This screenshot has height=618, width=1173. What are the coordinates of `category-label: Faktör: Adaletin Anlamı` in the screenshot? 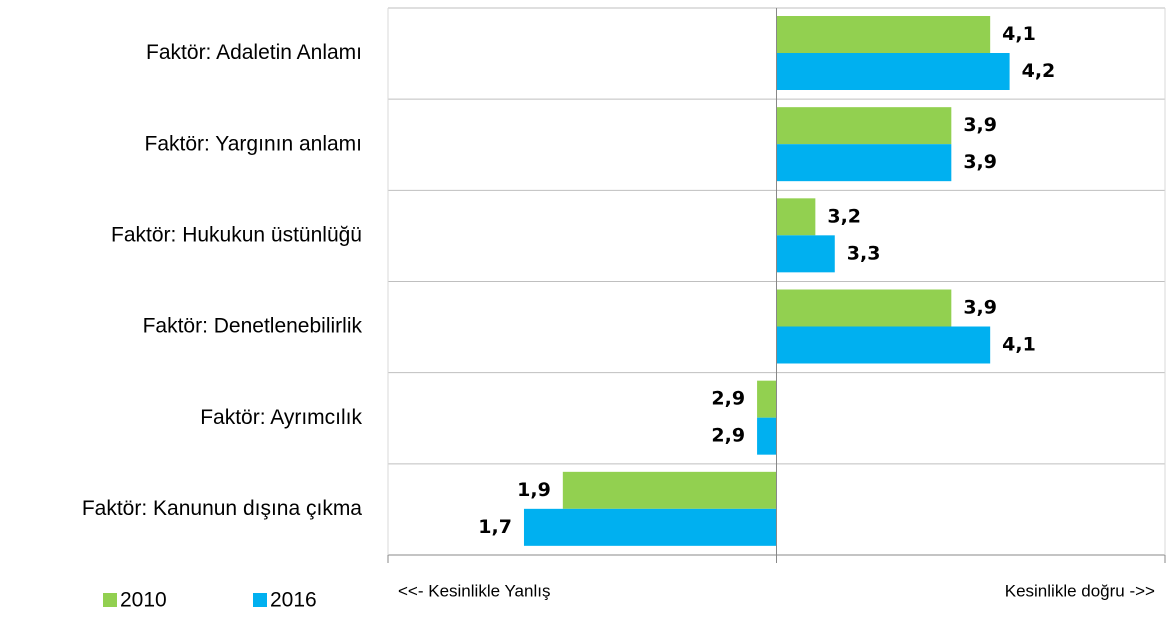 It's located at (254, 52).